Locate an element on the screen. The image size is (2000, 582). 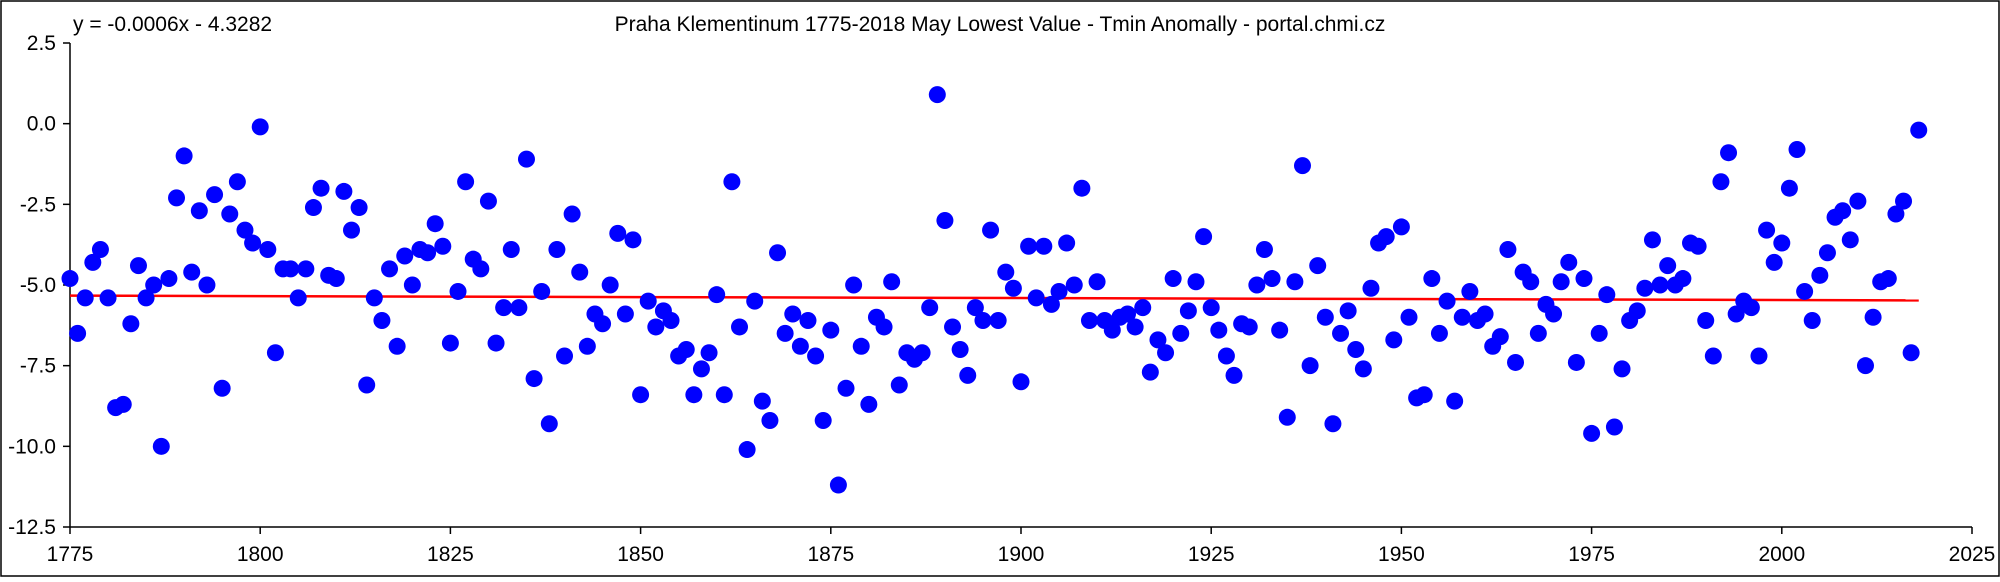
y-tick-label: -10.0 is located at coordinates (32, 446).